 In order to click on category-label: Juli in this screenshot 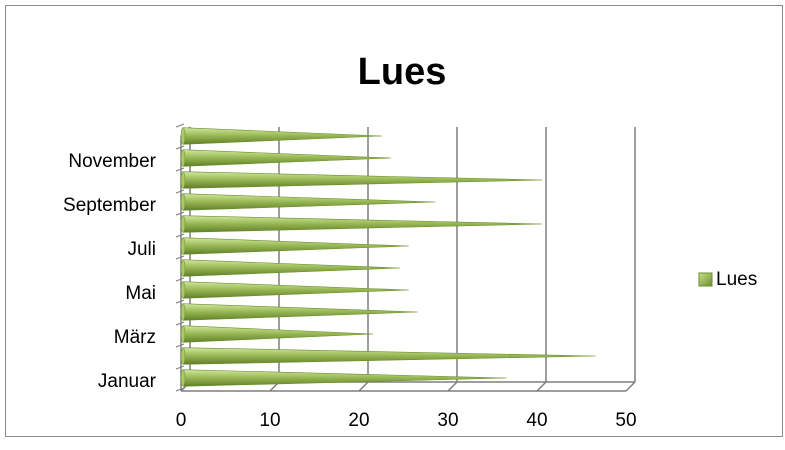, I will do `click(141, 249)`.